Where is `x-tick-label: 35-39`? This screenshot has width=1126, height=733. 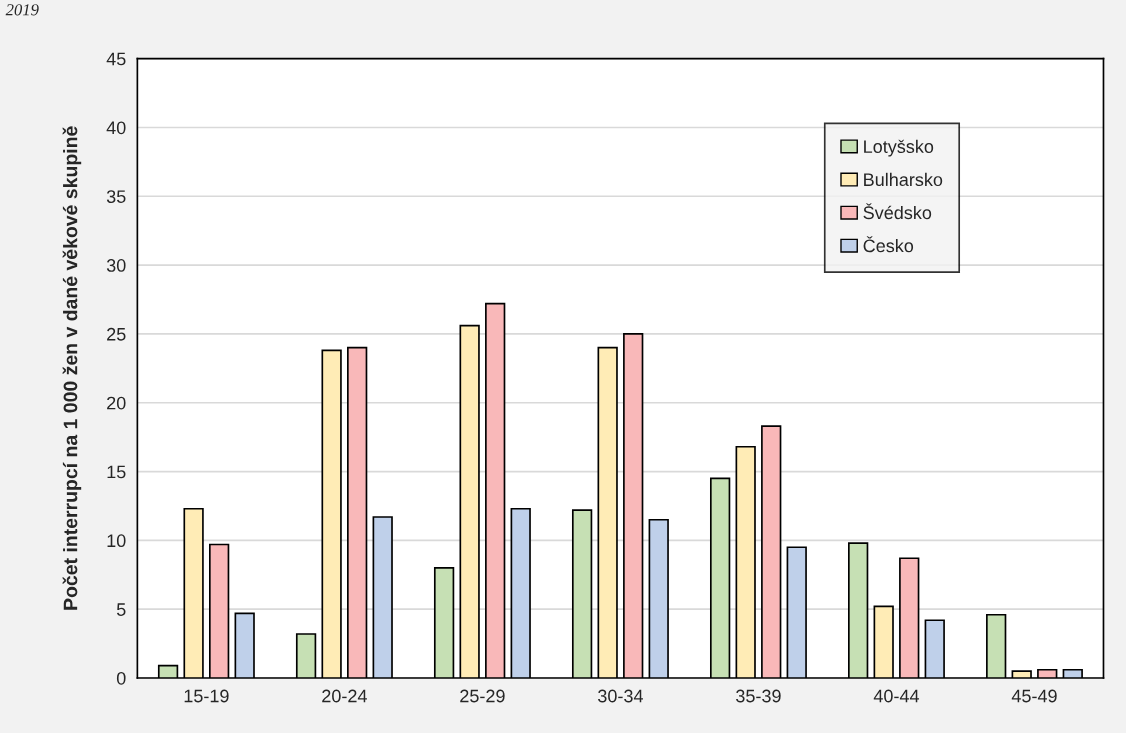 x-tick-label: 35-39 is located at coordinates (758, 696).